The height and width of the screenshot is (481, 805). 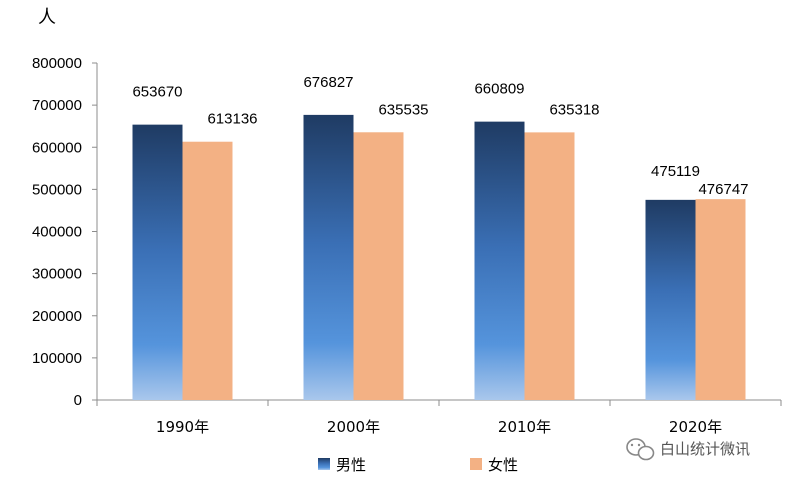 What do you see at coordinates (705, 449) in the screenshot?
I see `watermark-text: 白山统计微讯` at bounding box center [705, 449].